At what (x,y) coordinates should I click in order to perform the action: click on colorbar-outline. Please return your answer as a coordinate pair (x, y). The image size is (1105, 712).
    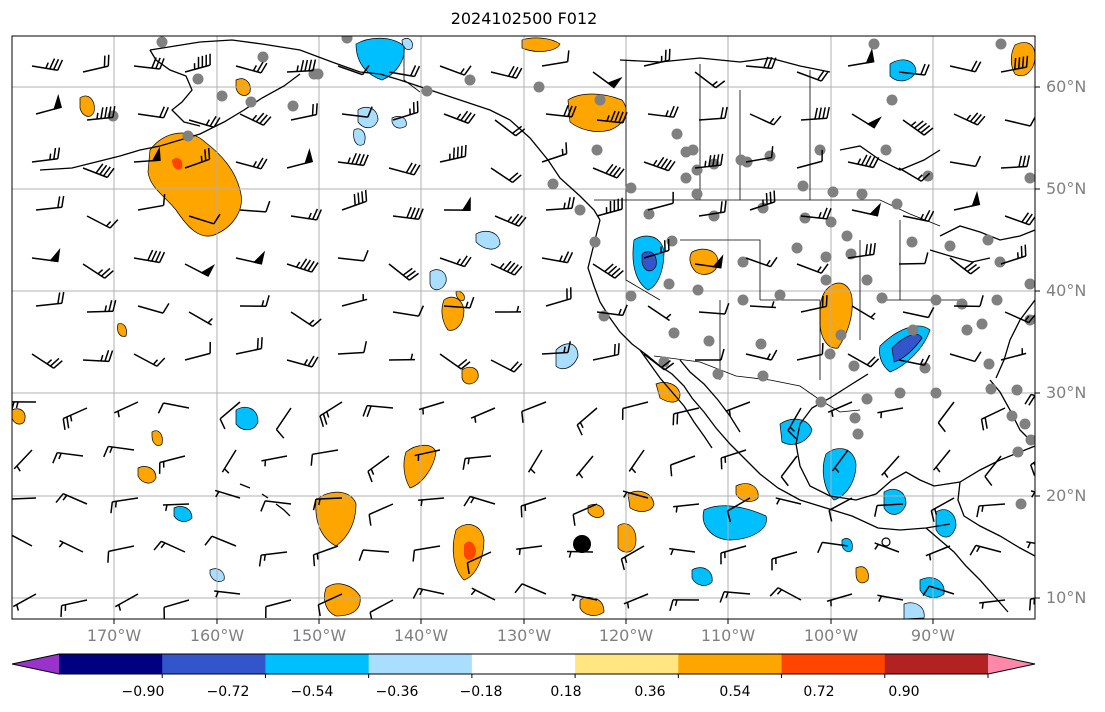
    Looking at the image, I should click on (523, 664).